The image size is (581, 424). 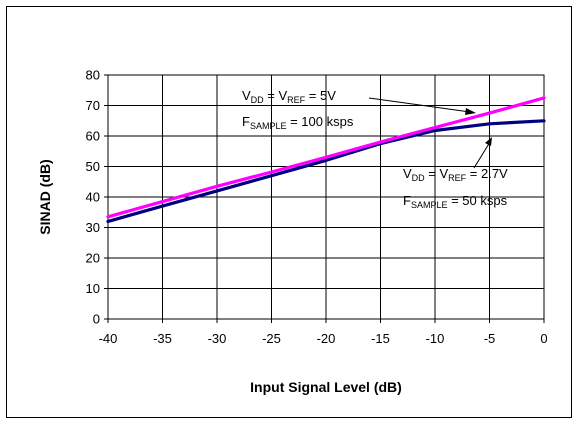 What do you see at coordinates (217, 338) in the screenshot?
I see `x-tick-label: -30` at bounding box center [217, 338].